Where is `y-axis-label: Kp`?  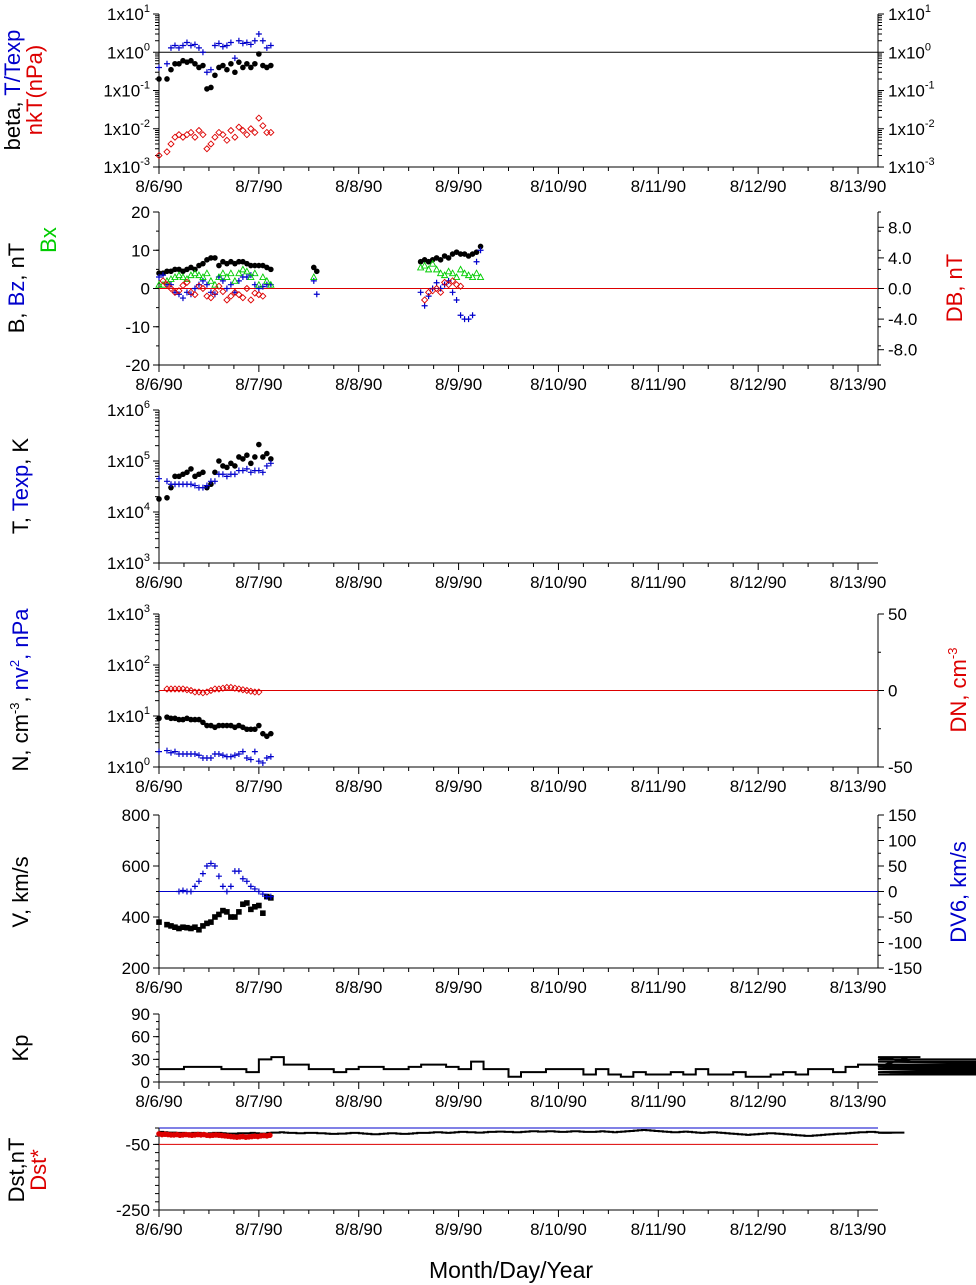
y-axis-label: Kp is located at coordinates (20, 1048).